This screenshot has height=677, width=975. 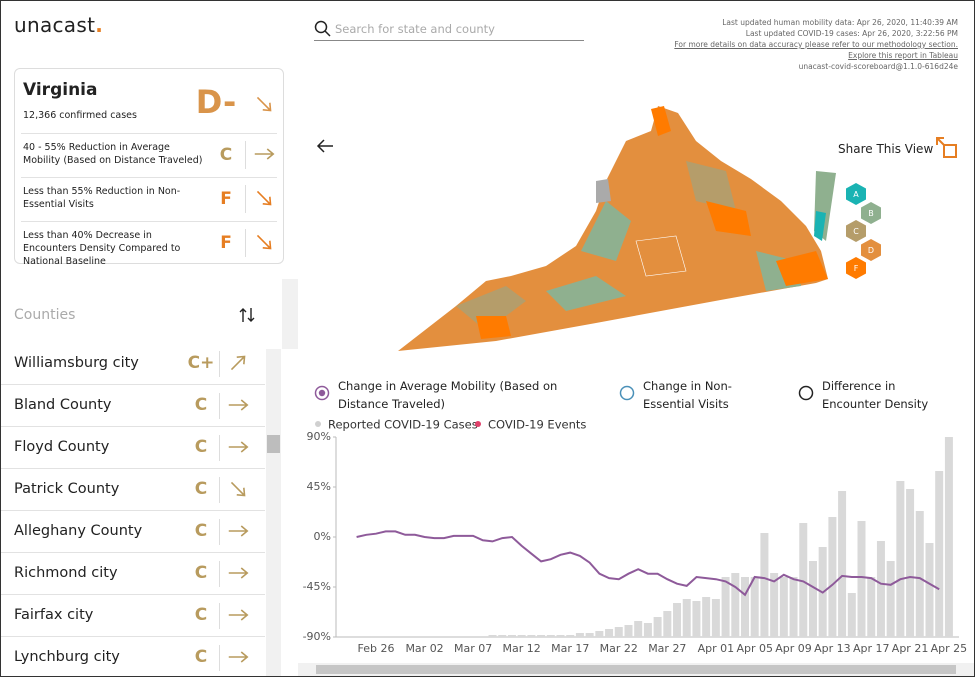 I want to click on y-tick-label: 0%, so click(x=322, y=536).